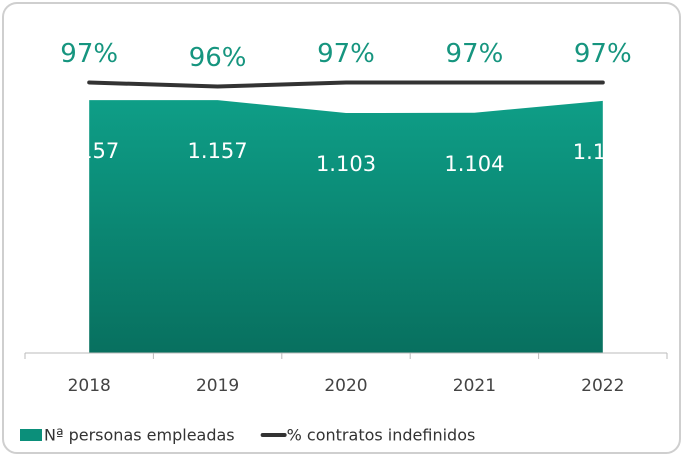  What do you see at coordinates (139, 435) in the screenshot?
I see `legend-label: Nª personas empleadas` at bounding box center [139, 435].